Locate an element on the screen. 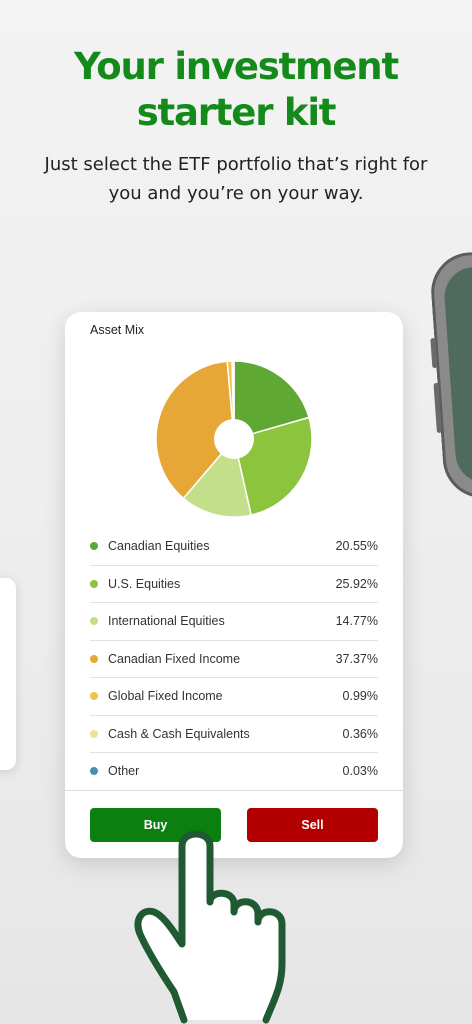 This screenshot has height=1024, width=472. card-title: Asset Mix is located at coordinates (117, 330).